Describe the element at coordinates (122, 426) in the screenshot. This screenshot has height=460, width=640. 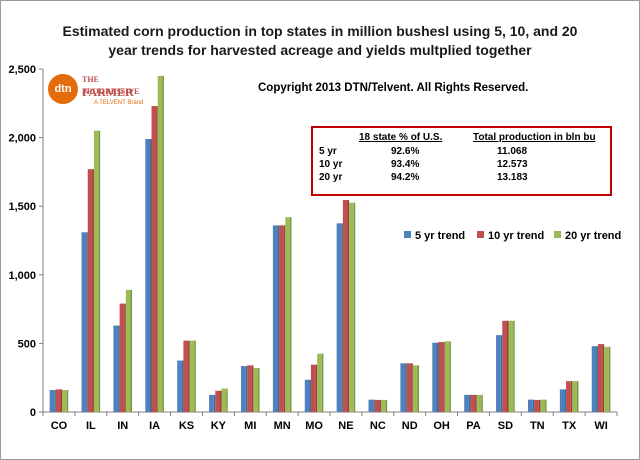
I see `x-tick-label: IN` at that location.